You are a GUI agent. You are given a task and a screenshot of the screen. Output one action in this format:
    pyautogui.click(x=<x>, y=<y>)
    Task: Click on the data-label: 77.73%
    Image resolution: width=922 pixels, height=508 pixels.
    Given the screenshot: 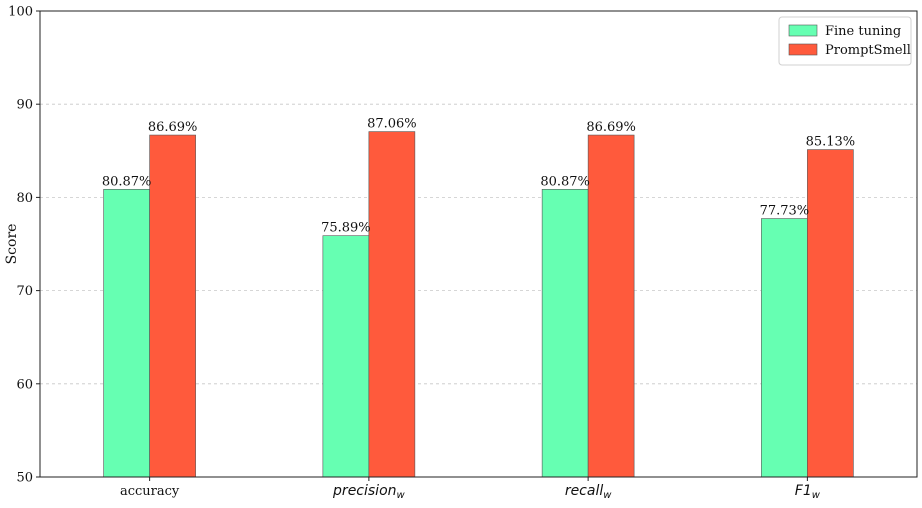 What is the action you would take?
    pyautogui.click(x=785, y=211)
    